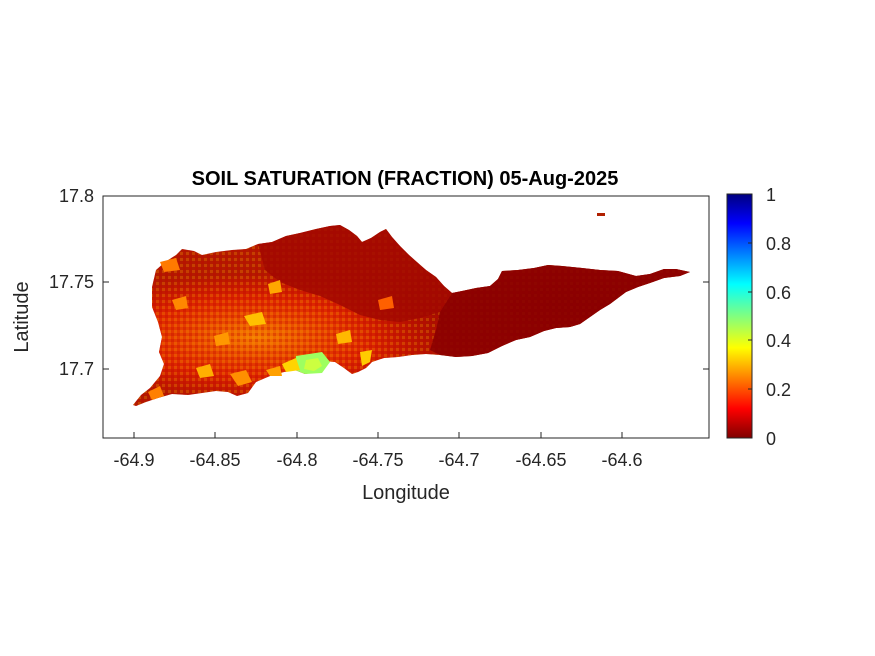 The height and width of the screenshot is (656, 875). What do you see at coordinates (406, 493) in the screenshot?
I see `x-axis-label: Longitude` at bounding box center [406, 493].